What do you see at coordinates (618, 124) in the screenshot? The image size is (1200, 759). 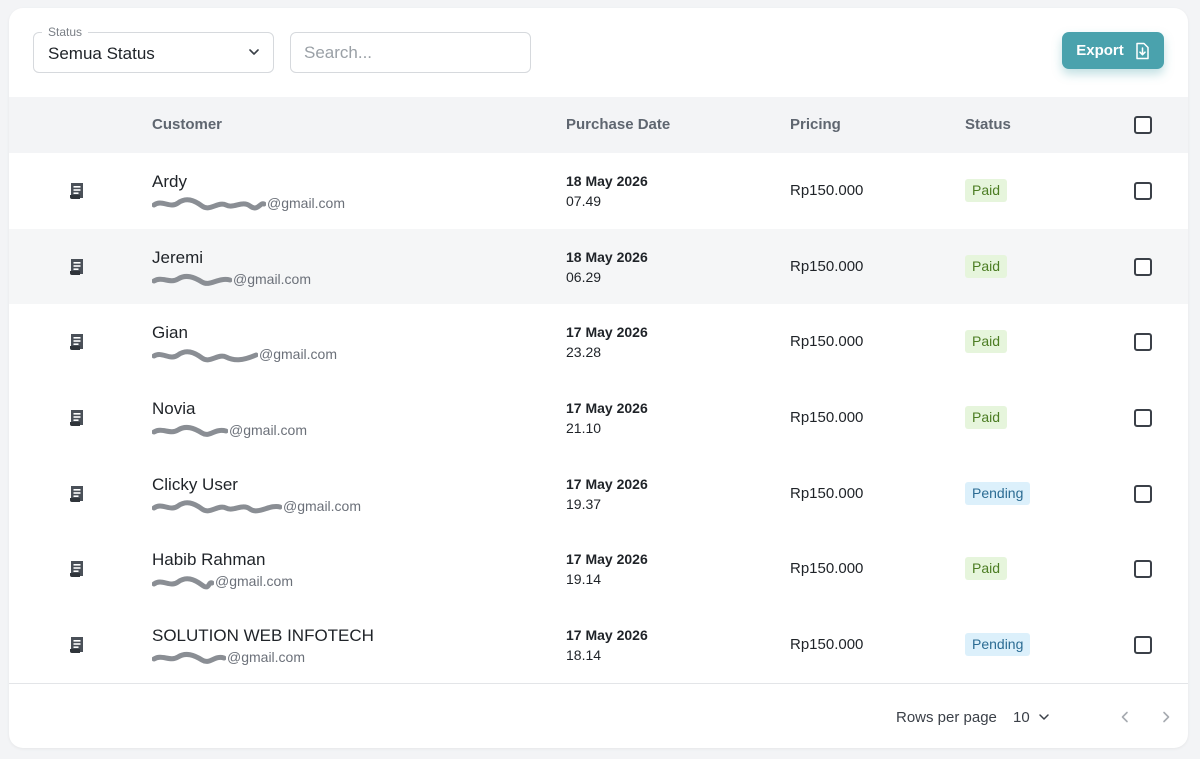 I see `column-header-purchase-date: Purchase Date` at bounding box center [618, 124].